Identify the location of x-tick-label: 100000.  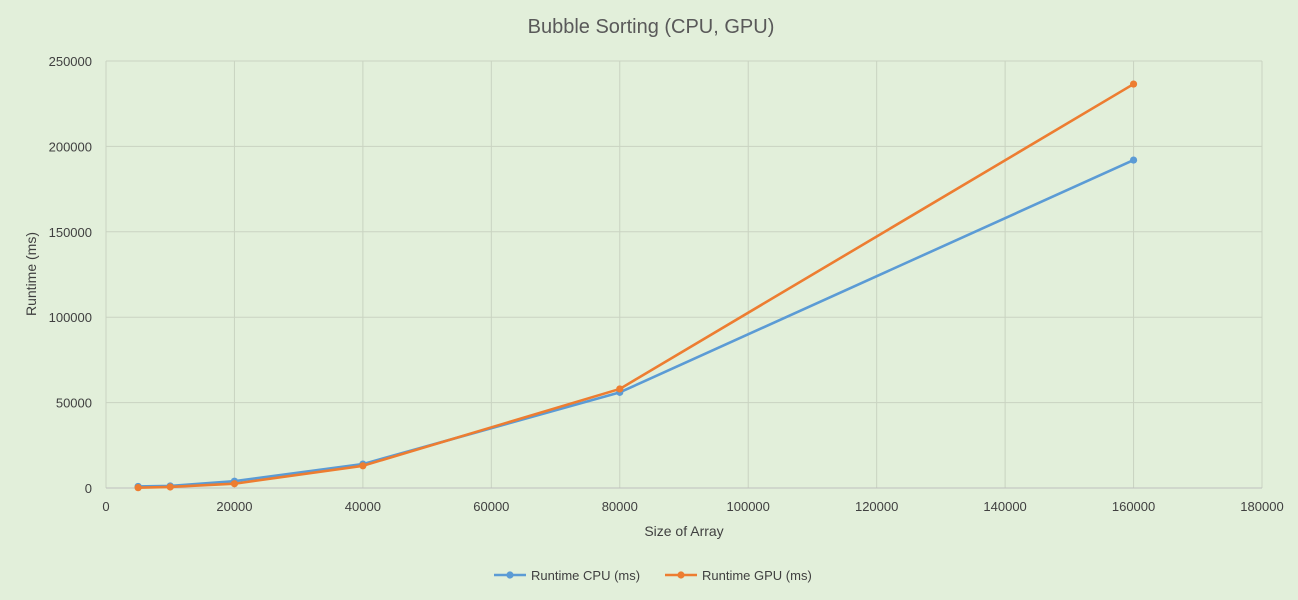
(748, 506).